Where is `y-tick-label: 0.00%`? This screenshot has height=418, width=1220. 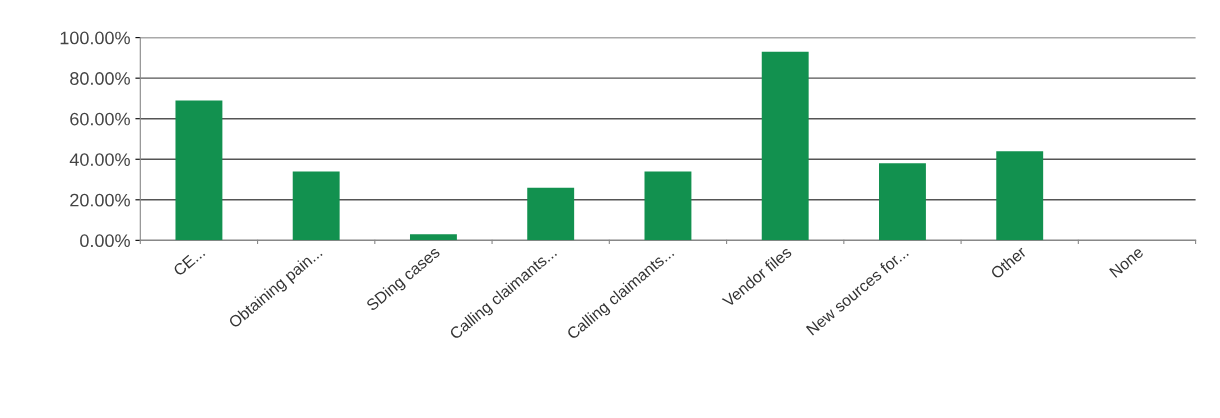
y-tick-label: 0.00% is located at coordinates (105, 241).